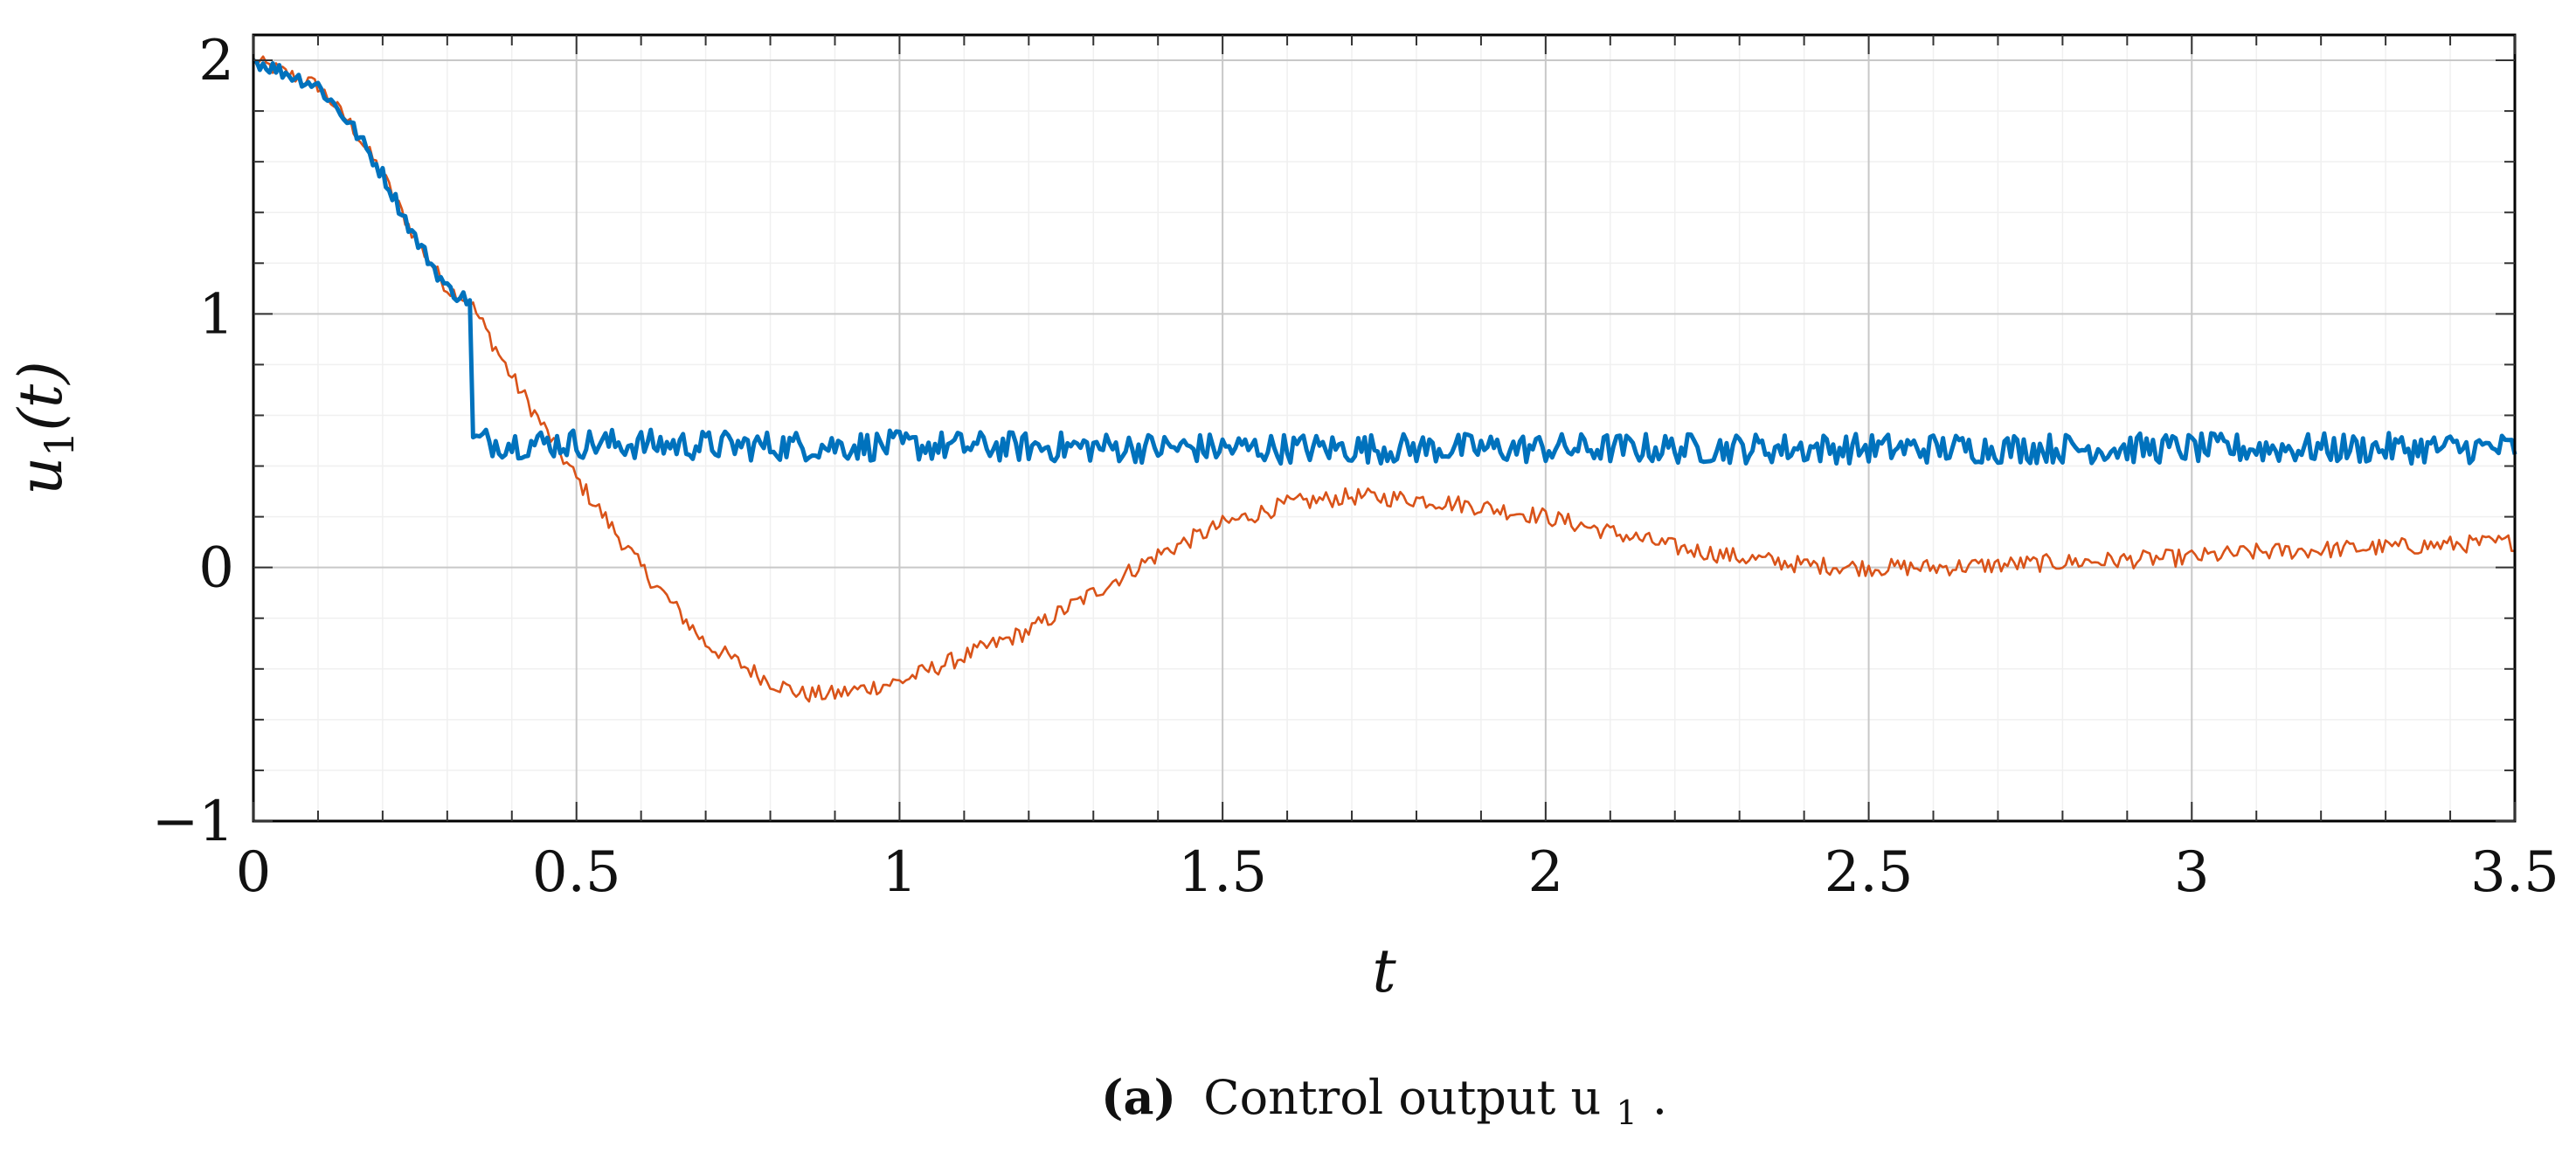  What do you see at coordinates (254, 873) in the screenshot?
I see `x-tick-label: 0` at bounding box center [254, 873].